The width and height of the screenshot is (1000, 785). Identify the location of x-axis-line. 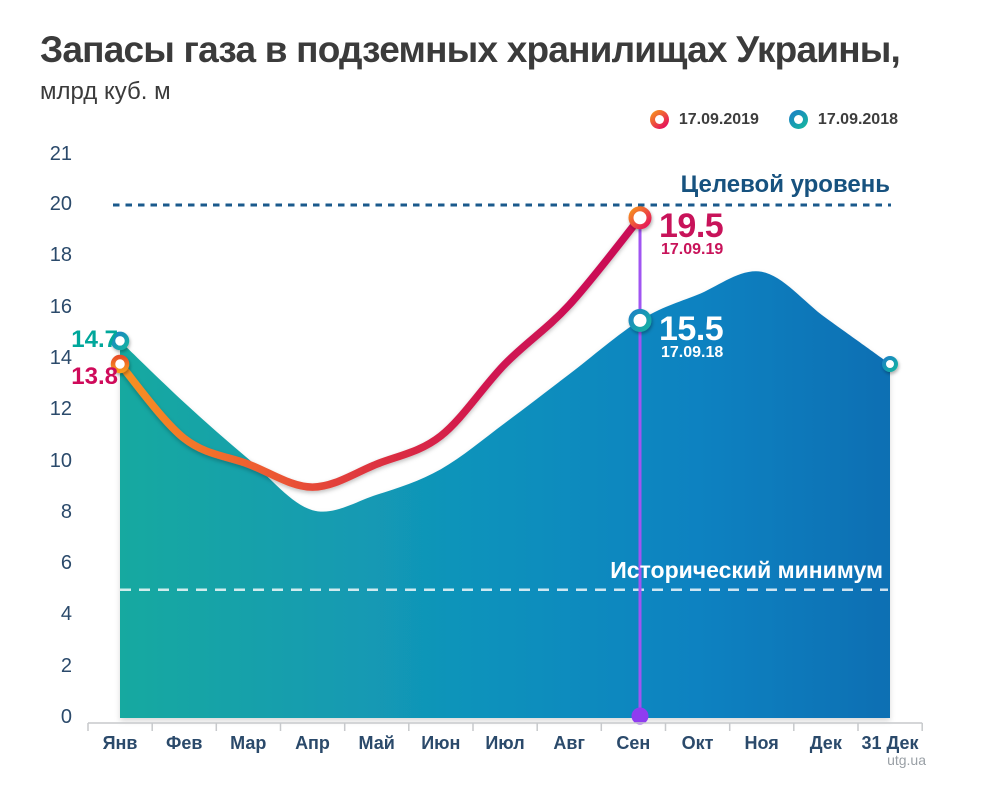
(505, 726).